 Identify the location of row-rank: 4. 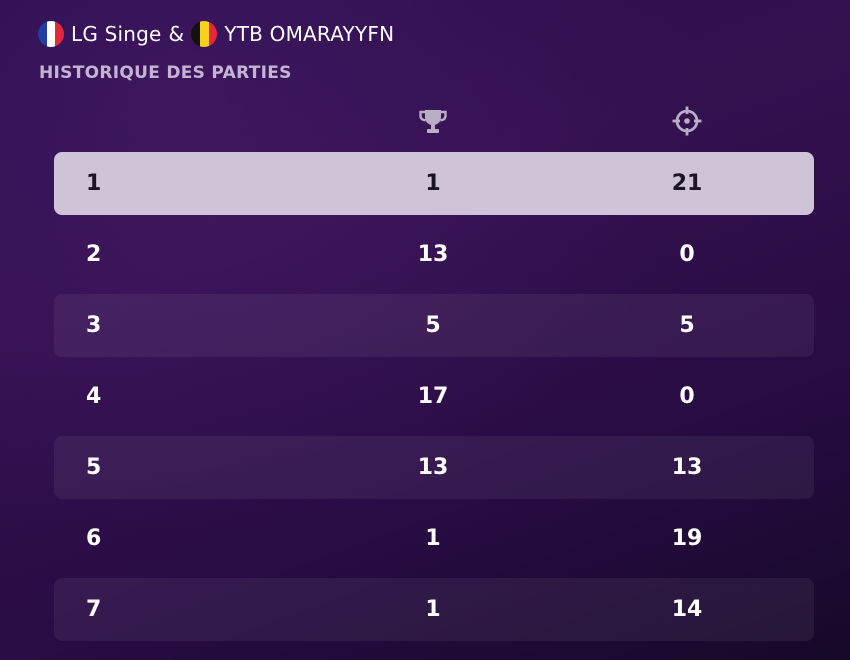
(94, 396).